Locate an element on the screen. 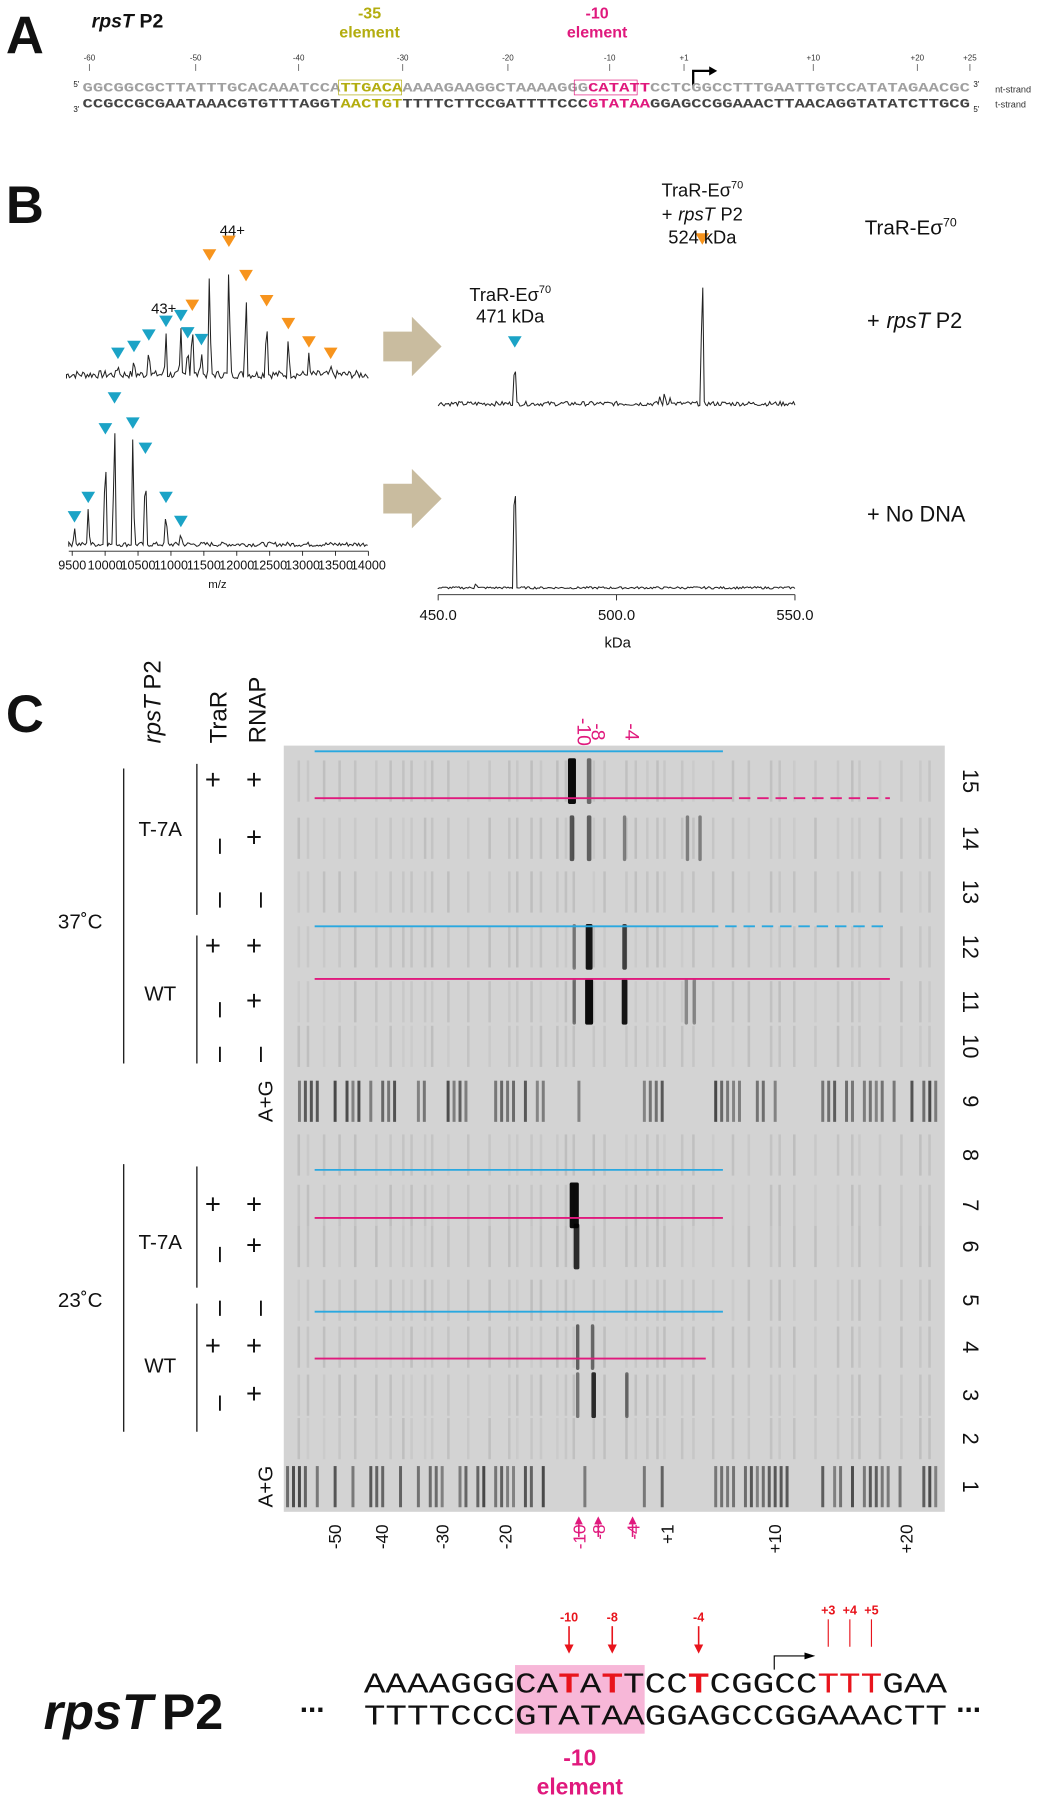  sequence-segment: GTATAA is located at coordinates (619, 103).